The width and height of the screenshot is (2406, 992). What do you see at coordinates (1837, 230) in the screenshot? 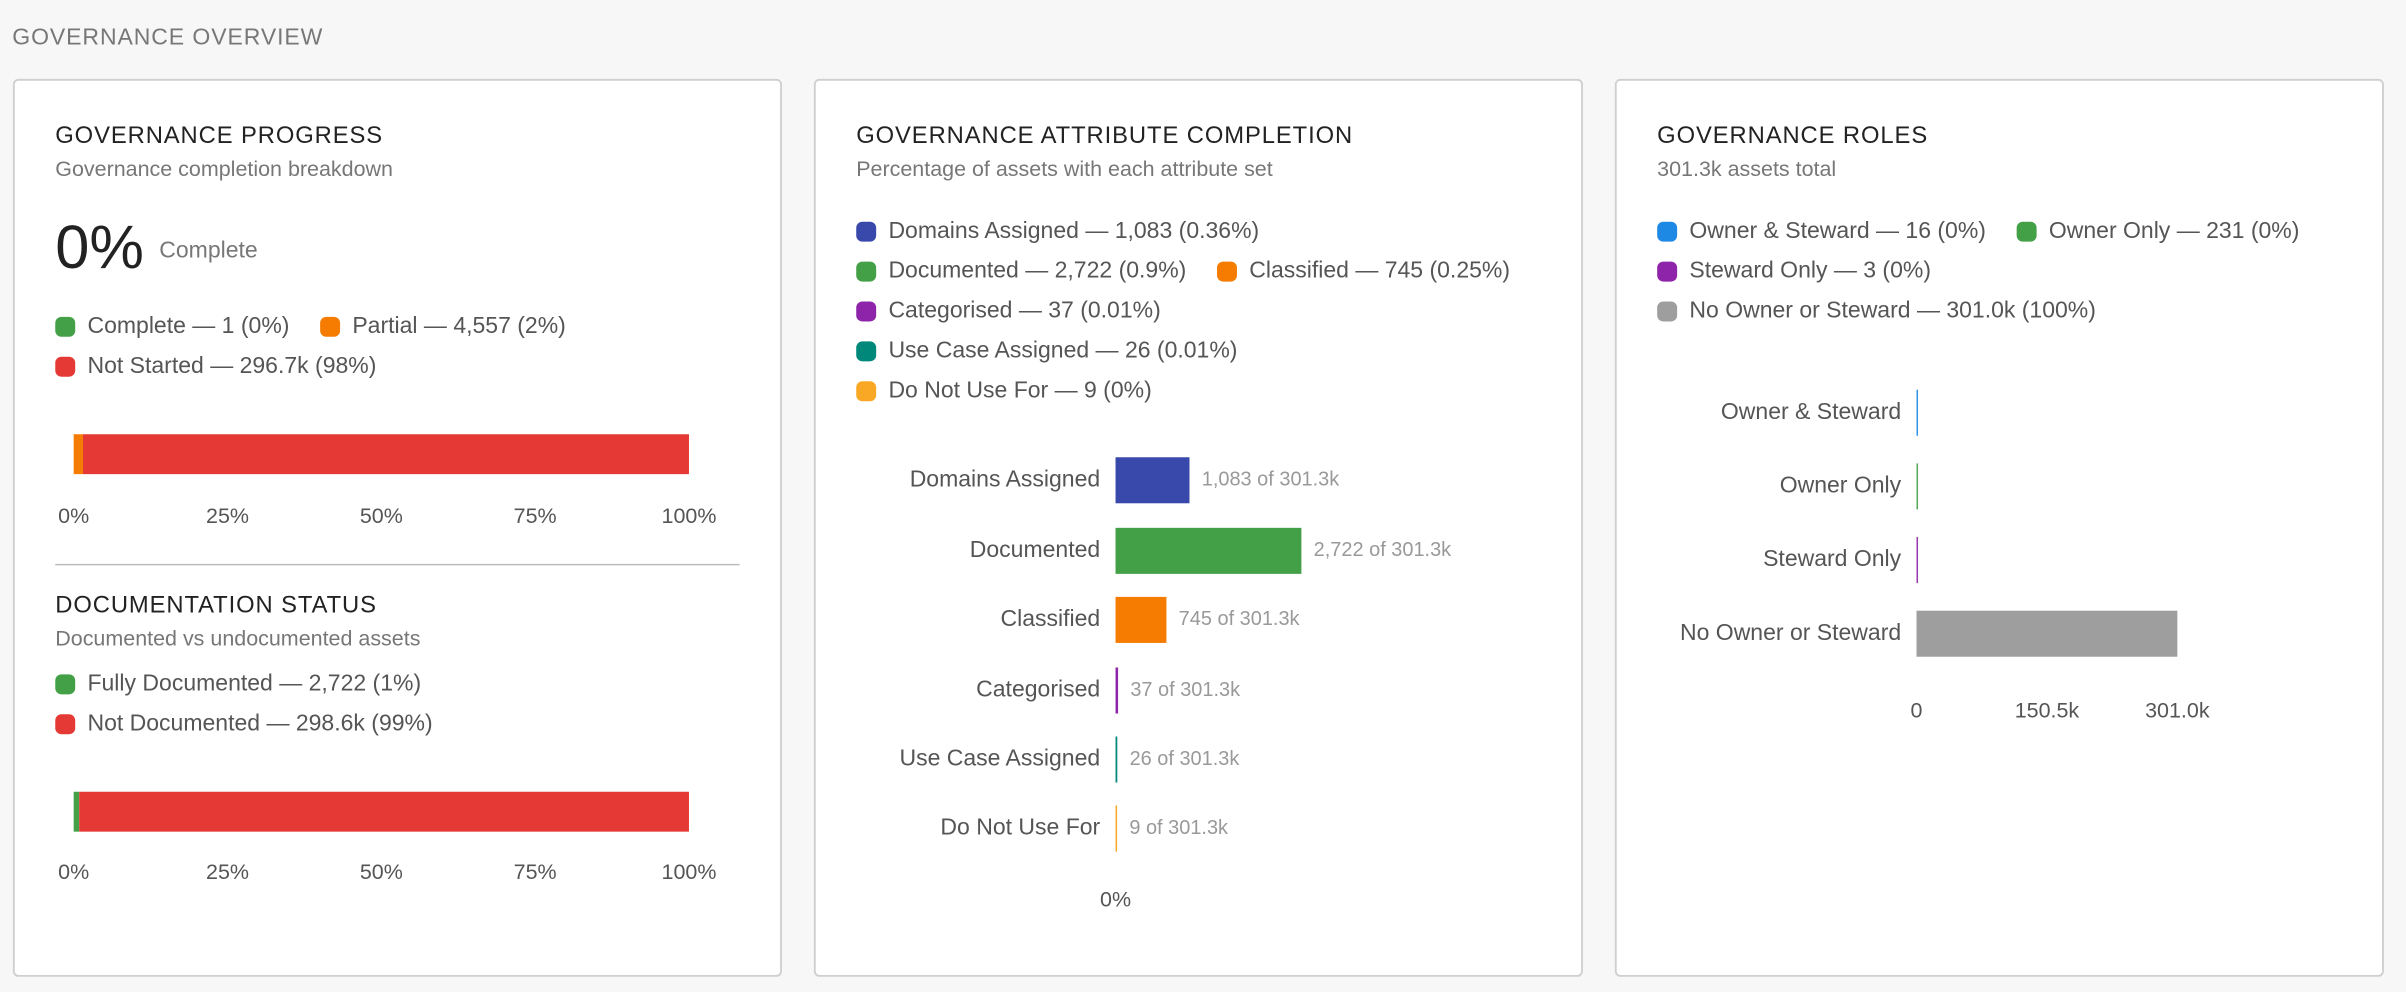
I see `legend-label: Owner & Steward — 16 (0%)` at bounding box center [1837, 230].